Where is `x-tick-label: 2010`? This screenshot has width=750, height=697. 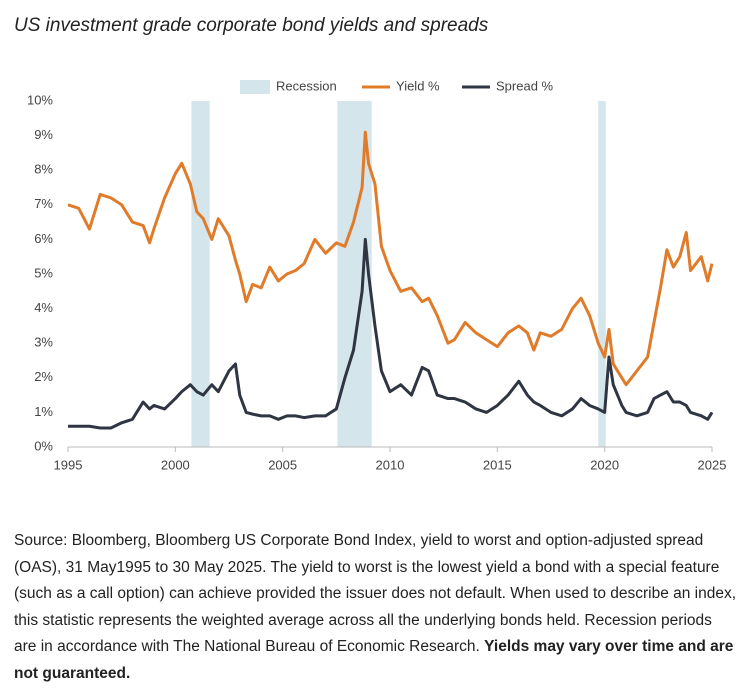 x-tick-label: 2010 is located at coordinates (390, 464).